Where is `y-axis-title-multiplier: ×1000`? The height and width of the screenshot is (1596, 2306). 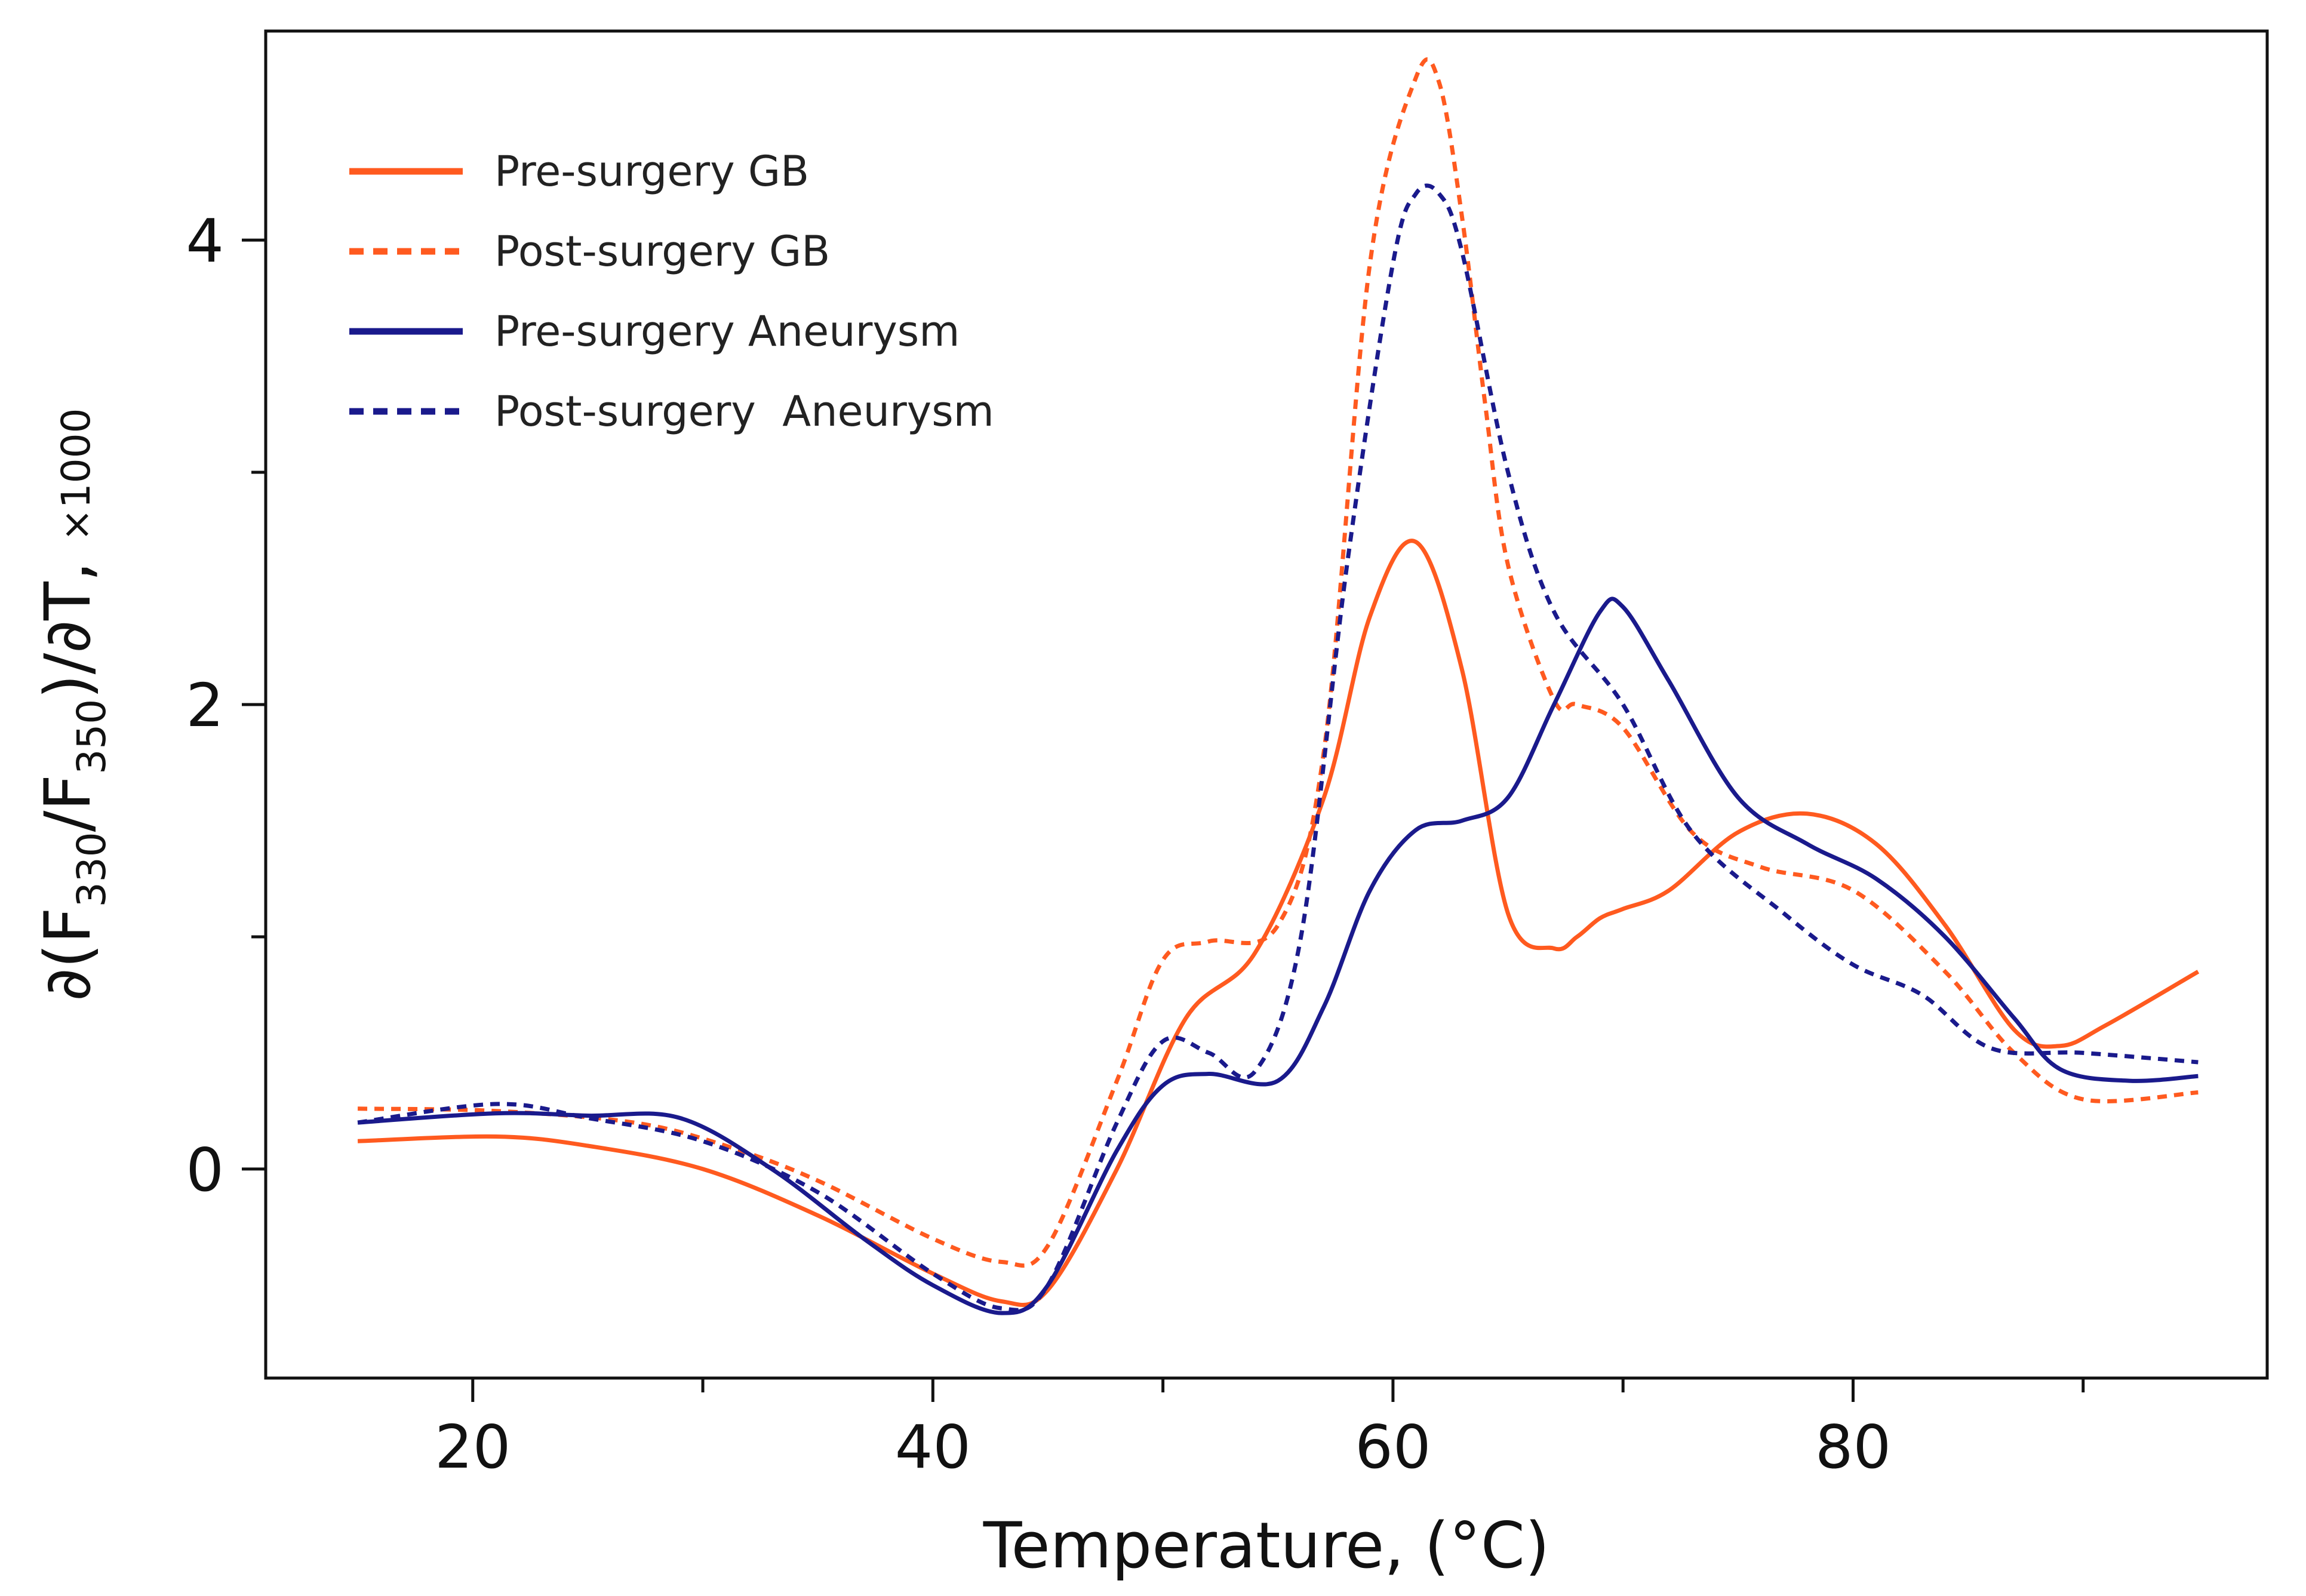 y-axis-title-multiplier: ×1000 is located at coordinates (76, 474).